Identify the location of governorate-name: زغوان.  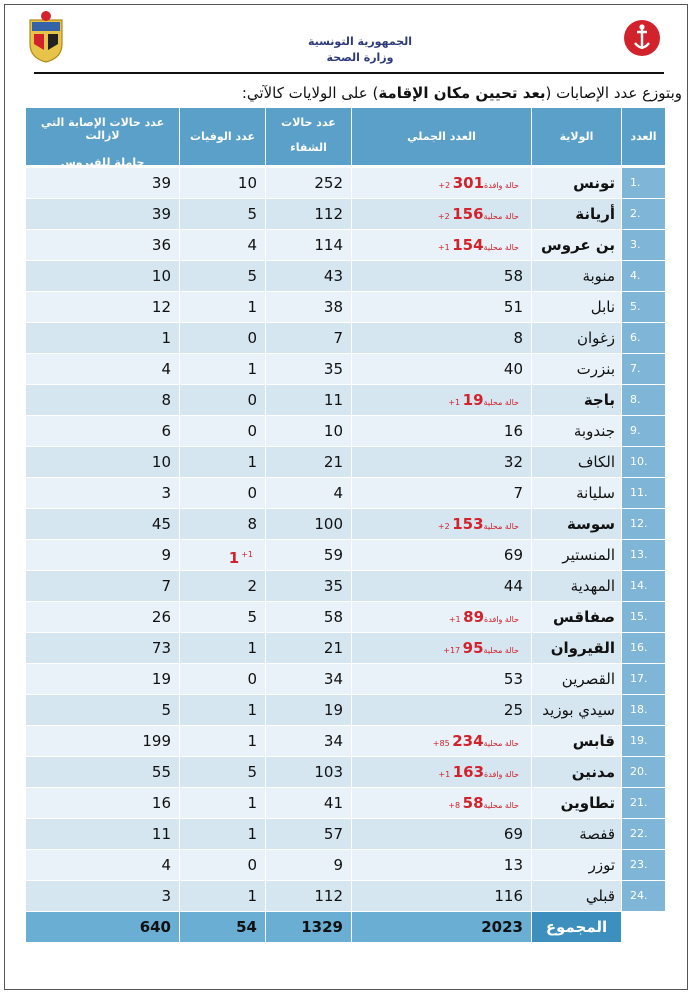
(595, 338).